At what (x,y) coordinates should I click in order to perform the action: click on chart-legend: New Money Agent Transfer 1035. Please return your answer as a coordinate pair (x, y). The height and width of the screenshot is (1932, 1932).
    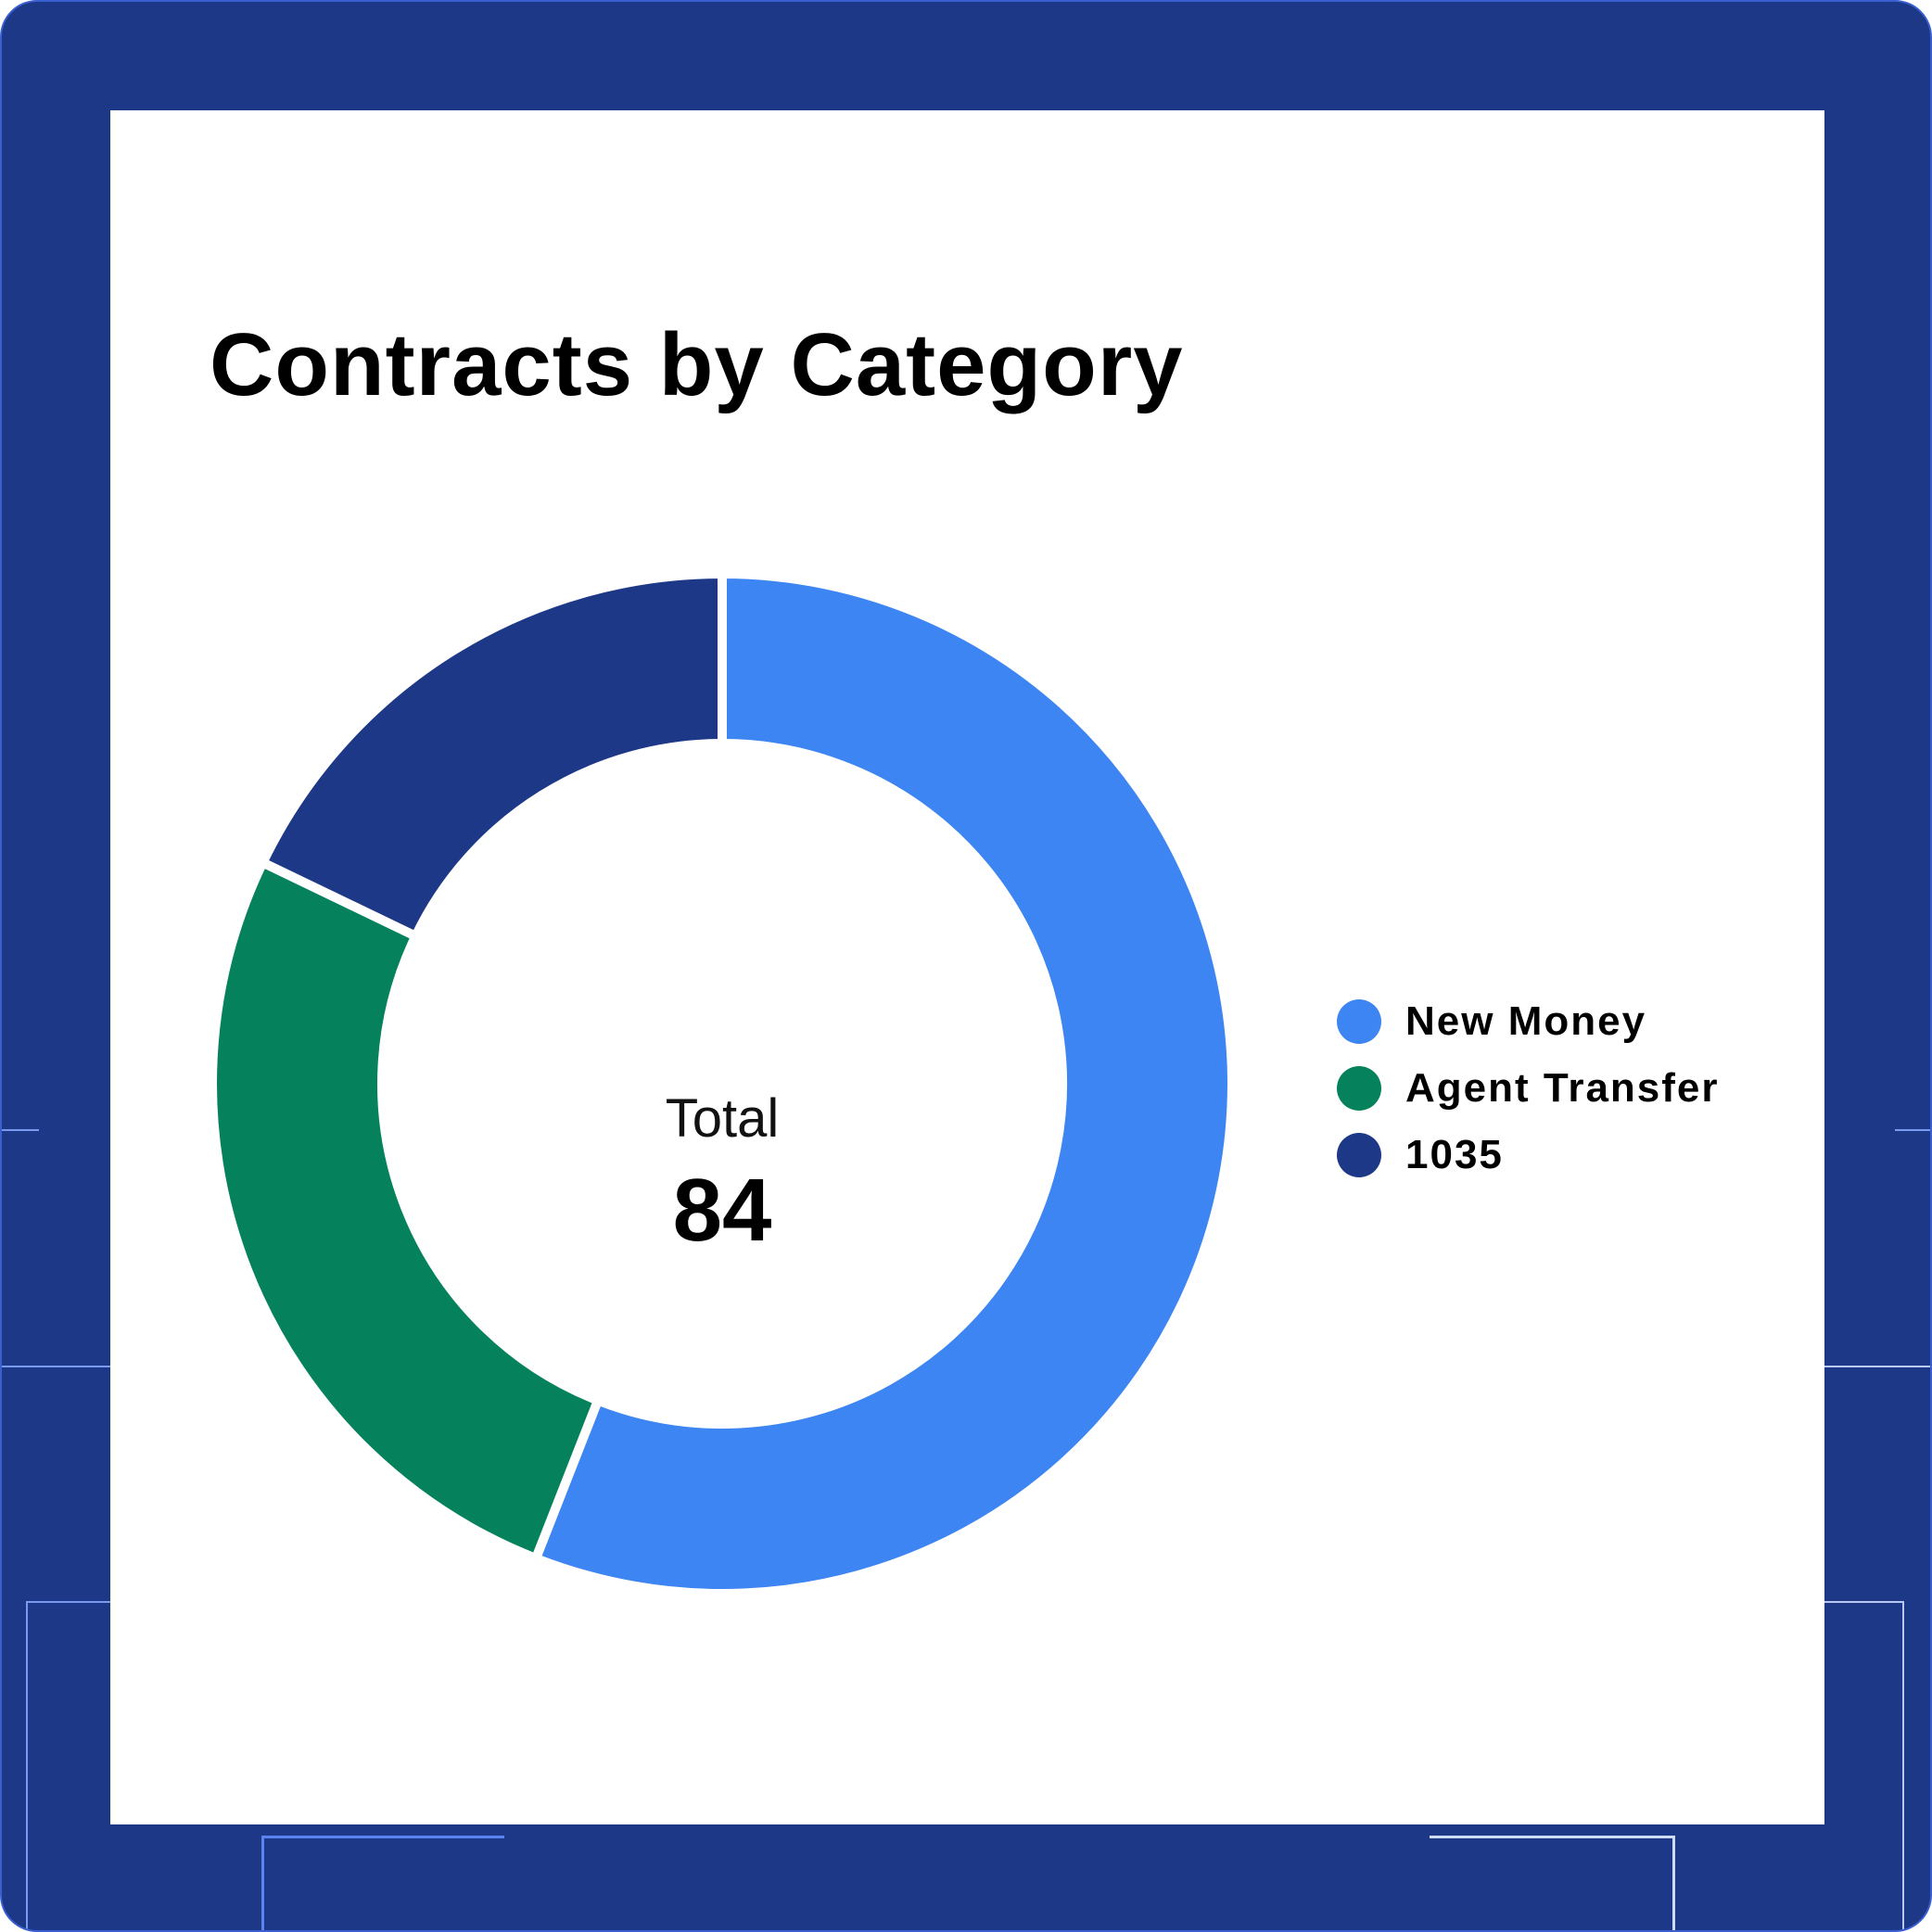
    Looking at the image, I should click on (1528, 1088).